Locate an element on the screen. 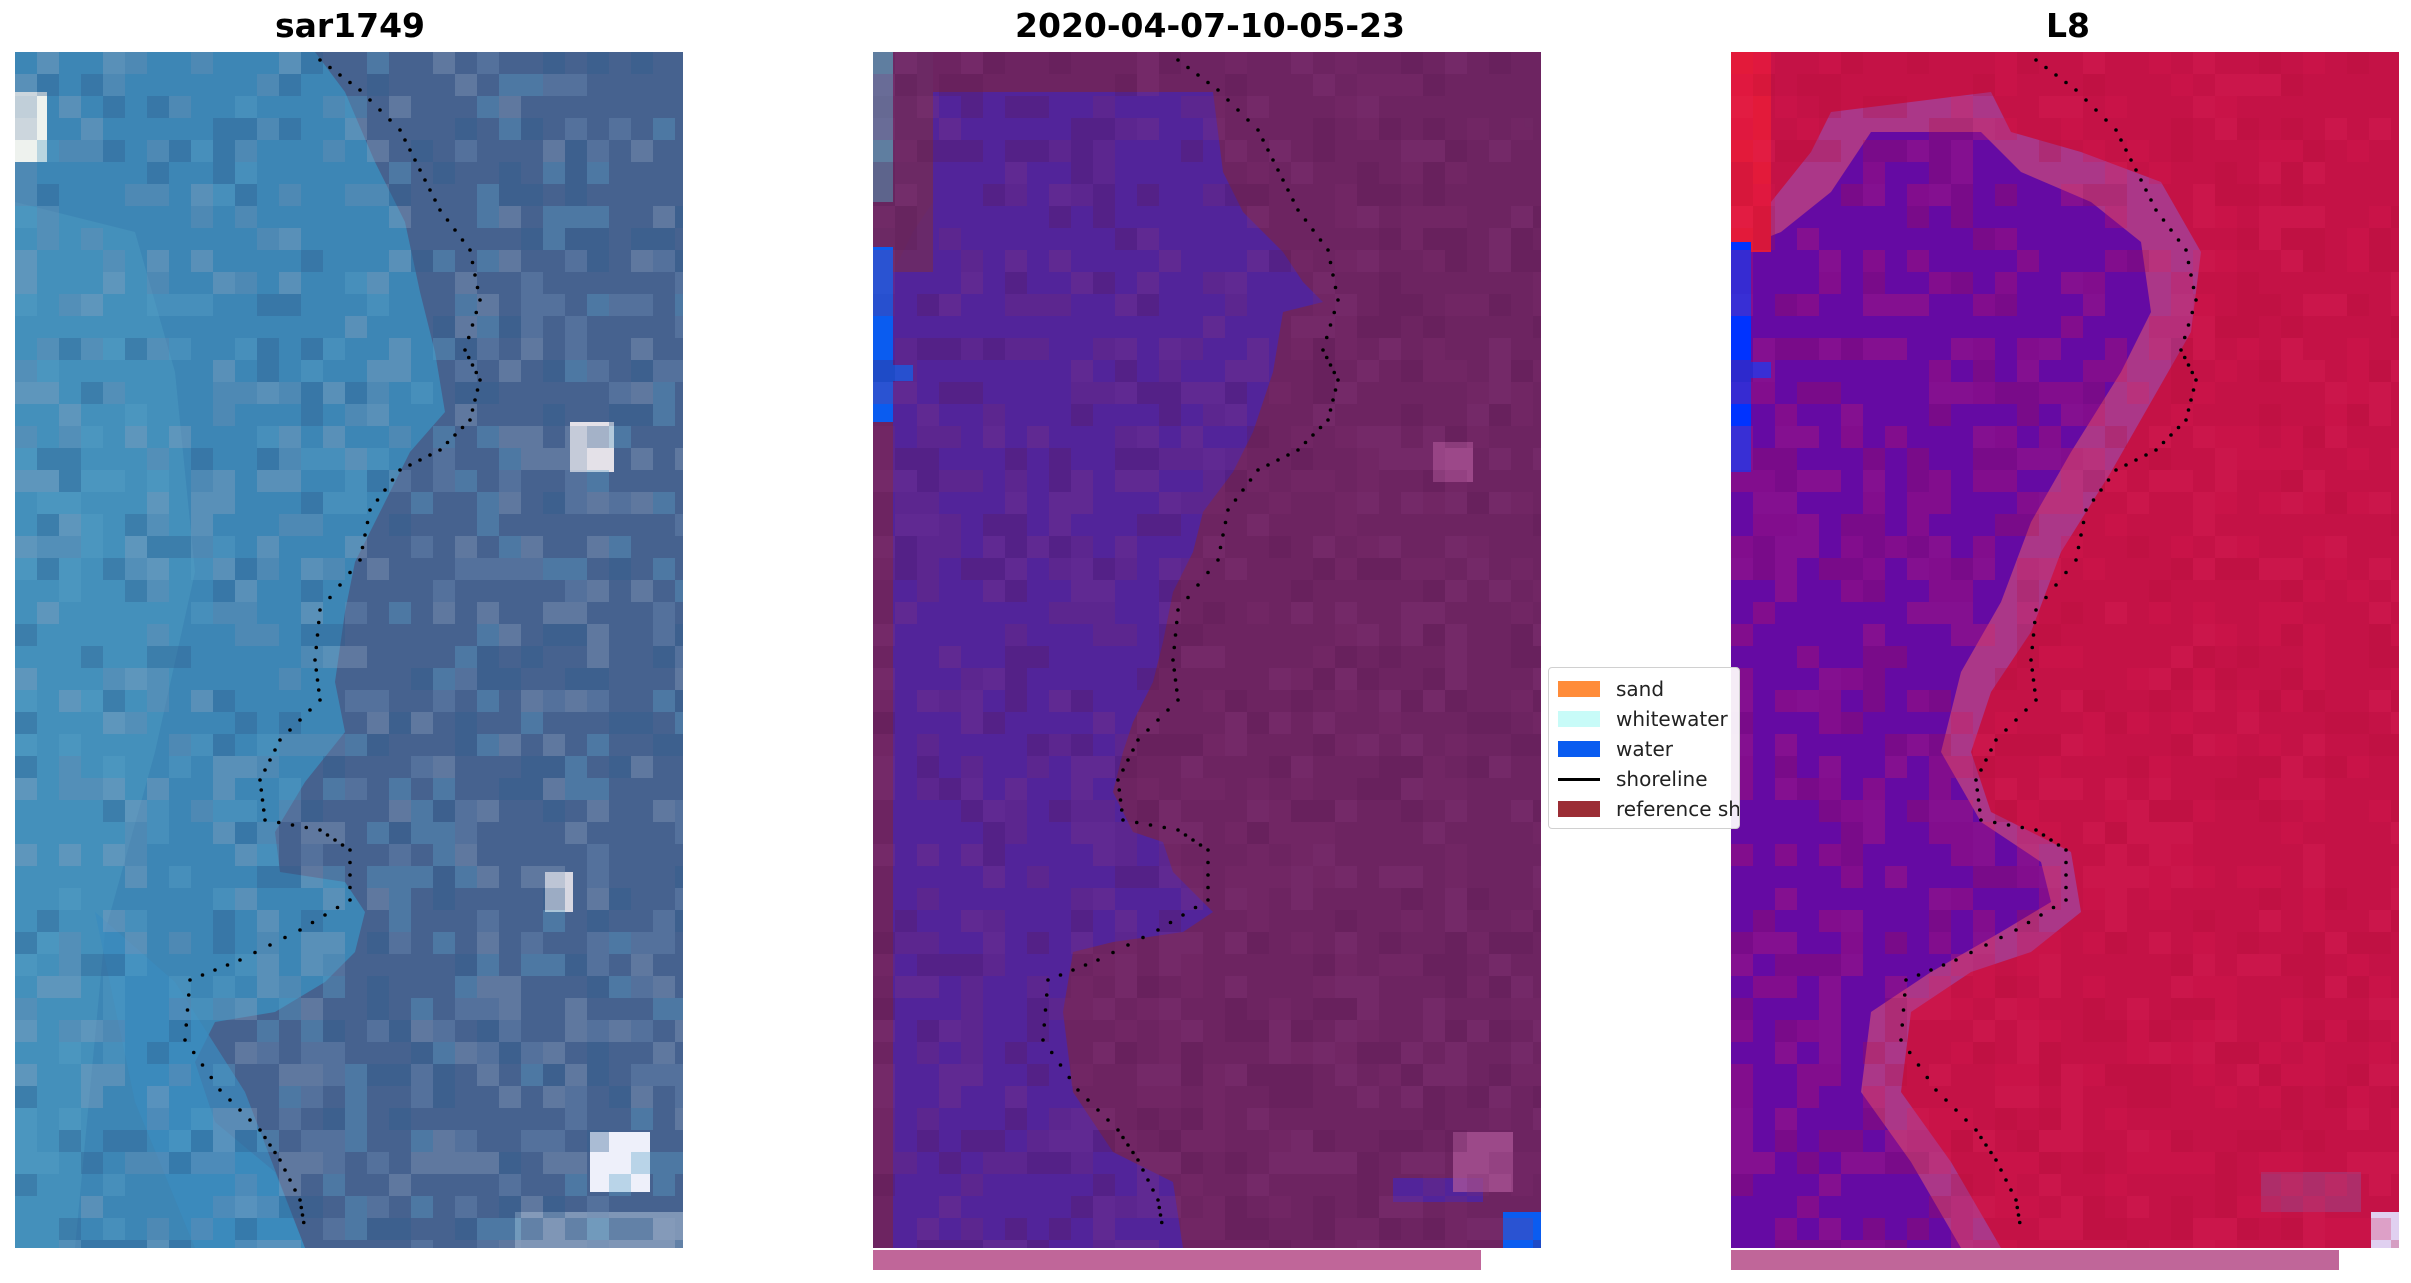 This screenshot has height=1283, width=2411. panel-title: 2020-04-07-10-05-23 is located at coordinates (1210, 25).